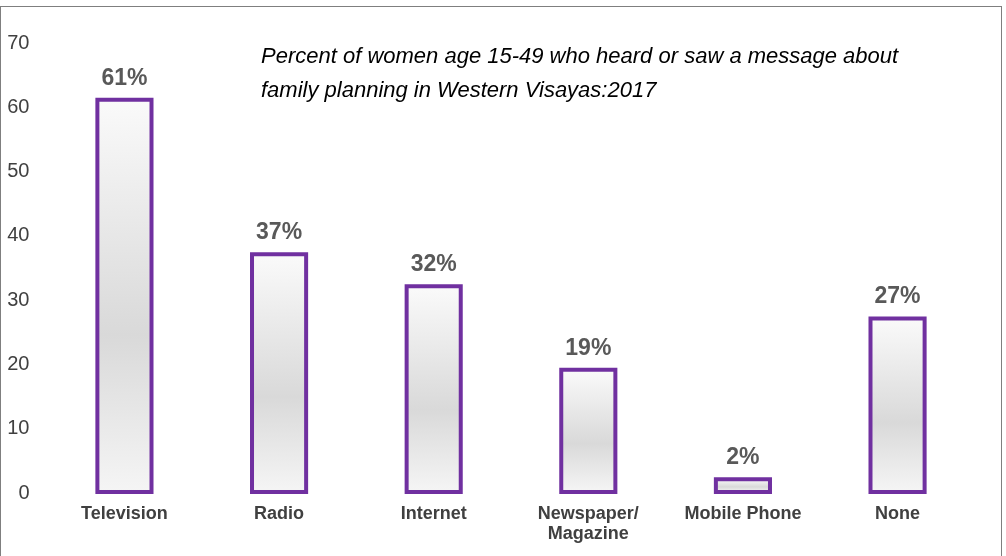 The width and height of the screenshot is (1006, 556). I want to click on x-tick-label: Radio, so click(279, 512).